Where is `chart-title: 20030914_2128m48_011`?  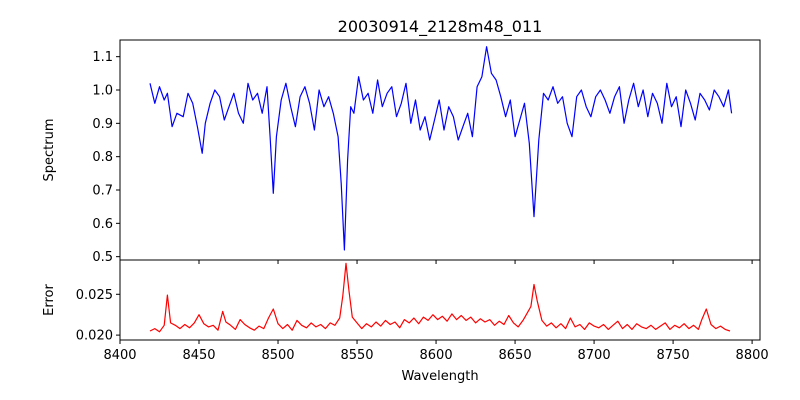
chart-title: 20030914_2128m48_011 is located at coordinates (440, 27).